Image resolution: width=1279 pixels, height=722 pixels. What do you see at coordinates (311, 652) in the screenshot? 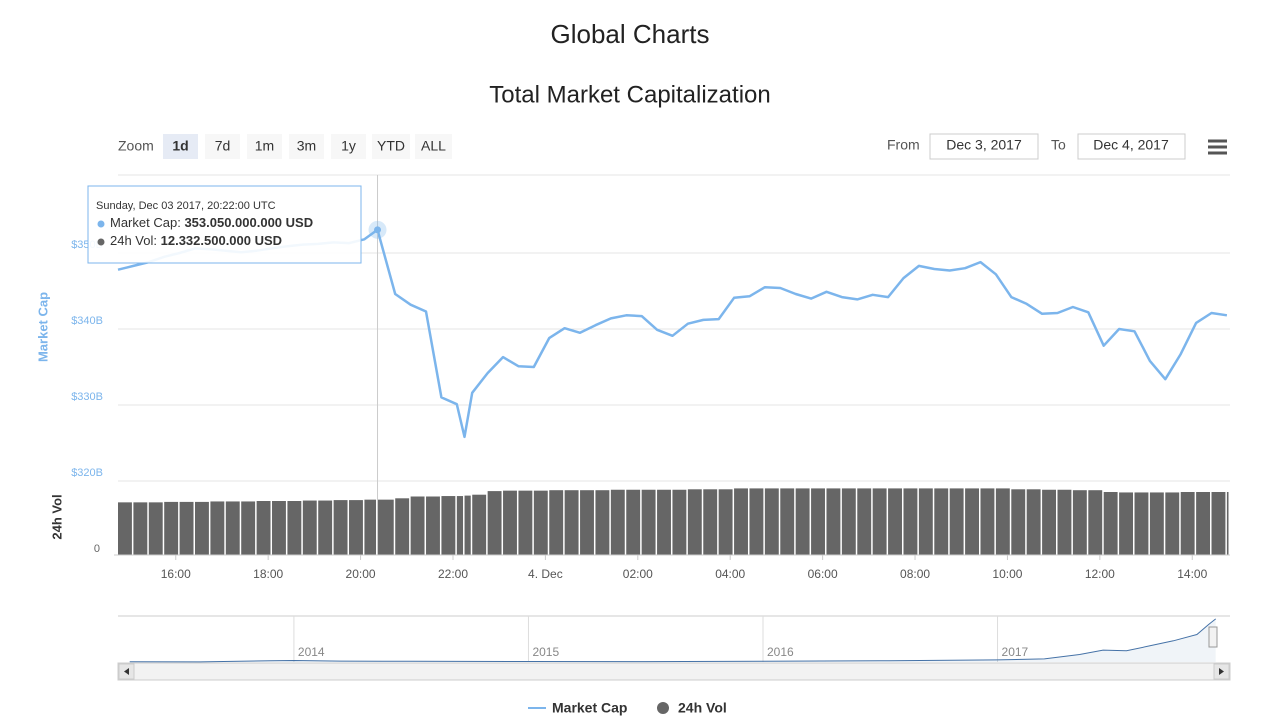
I see `navigator-tick-label: 2014` at bounding box center [311, 652].